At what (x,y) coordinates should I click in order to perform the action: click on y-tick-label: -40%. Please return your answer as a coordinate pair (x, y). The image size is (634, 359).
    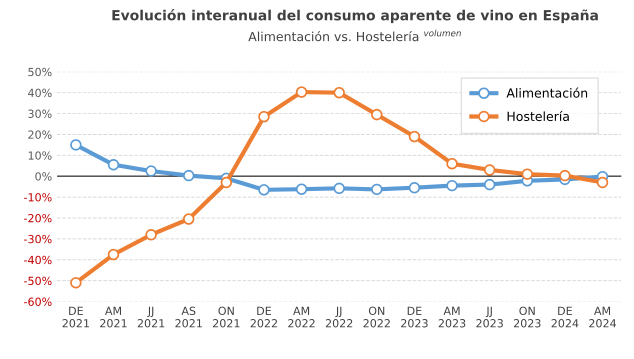
    Looking at the image, I should click on (38, 260).